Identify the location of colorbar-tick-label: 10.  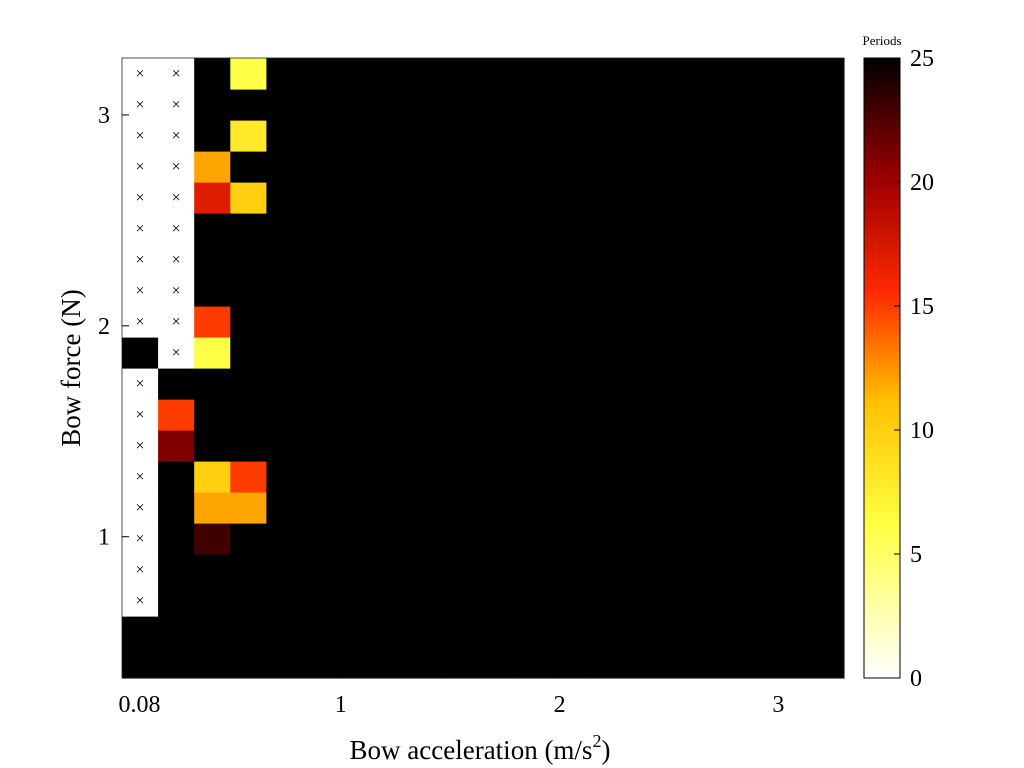
(922, 431).